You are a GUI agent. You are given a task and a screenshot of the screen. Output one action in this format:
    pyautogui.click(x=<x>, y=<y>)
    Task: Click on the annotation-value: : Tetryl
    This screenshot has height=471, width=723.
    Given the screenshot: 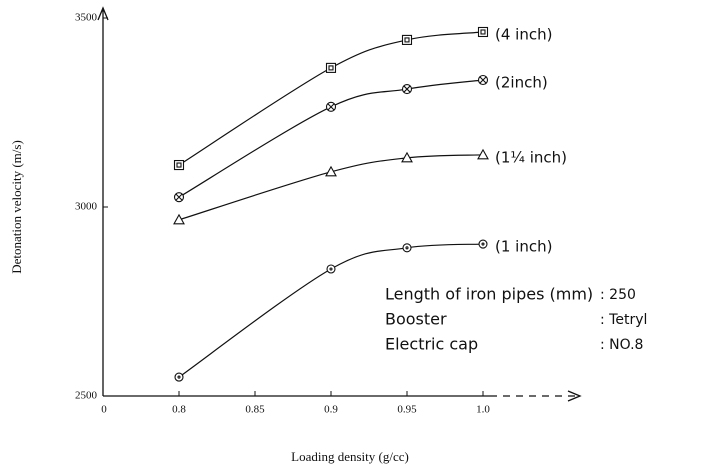 What is the action you would take?
    pyautogui.click(x=623, y=320)
    